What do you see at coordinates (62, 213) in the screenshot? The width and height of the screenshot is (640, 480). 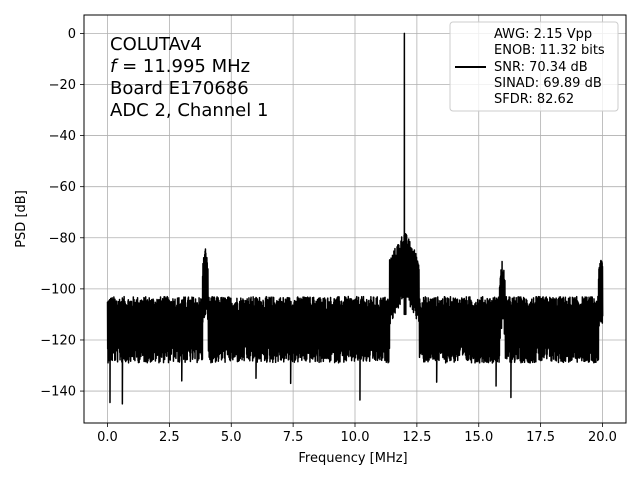 I see `y-axis-ticks: 0 −20 −40 −60 −80 −100 −120 −140` at bounding box center [62, 213].